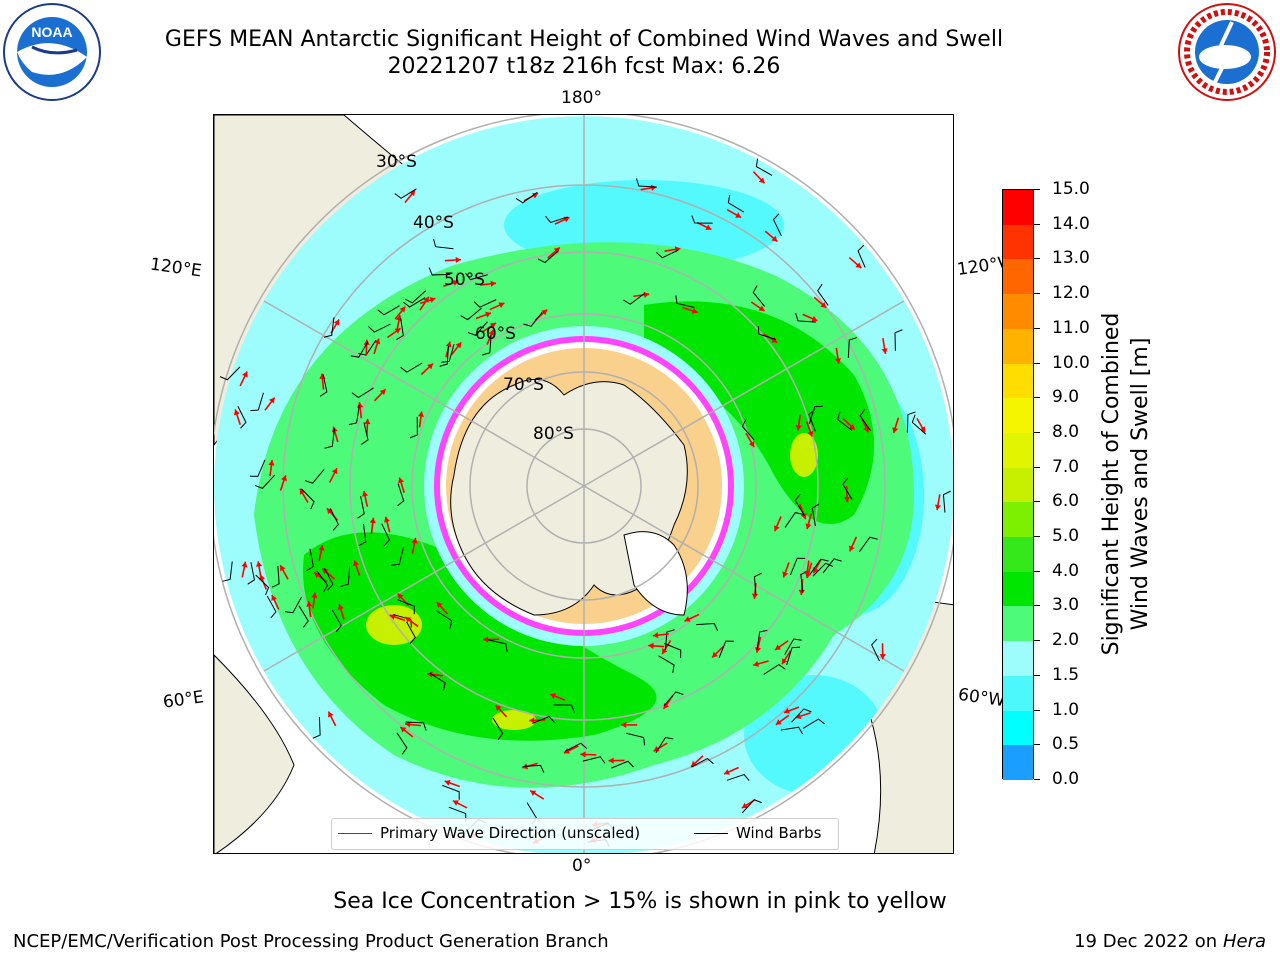 The image size is (1280, 960). I want to click on colorbar-label-line2: Wind Waves and Swell [m], so click(1140, 484).